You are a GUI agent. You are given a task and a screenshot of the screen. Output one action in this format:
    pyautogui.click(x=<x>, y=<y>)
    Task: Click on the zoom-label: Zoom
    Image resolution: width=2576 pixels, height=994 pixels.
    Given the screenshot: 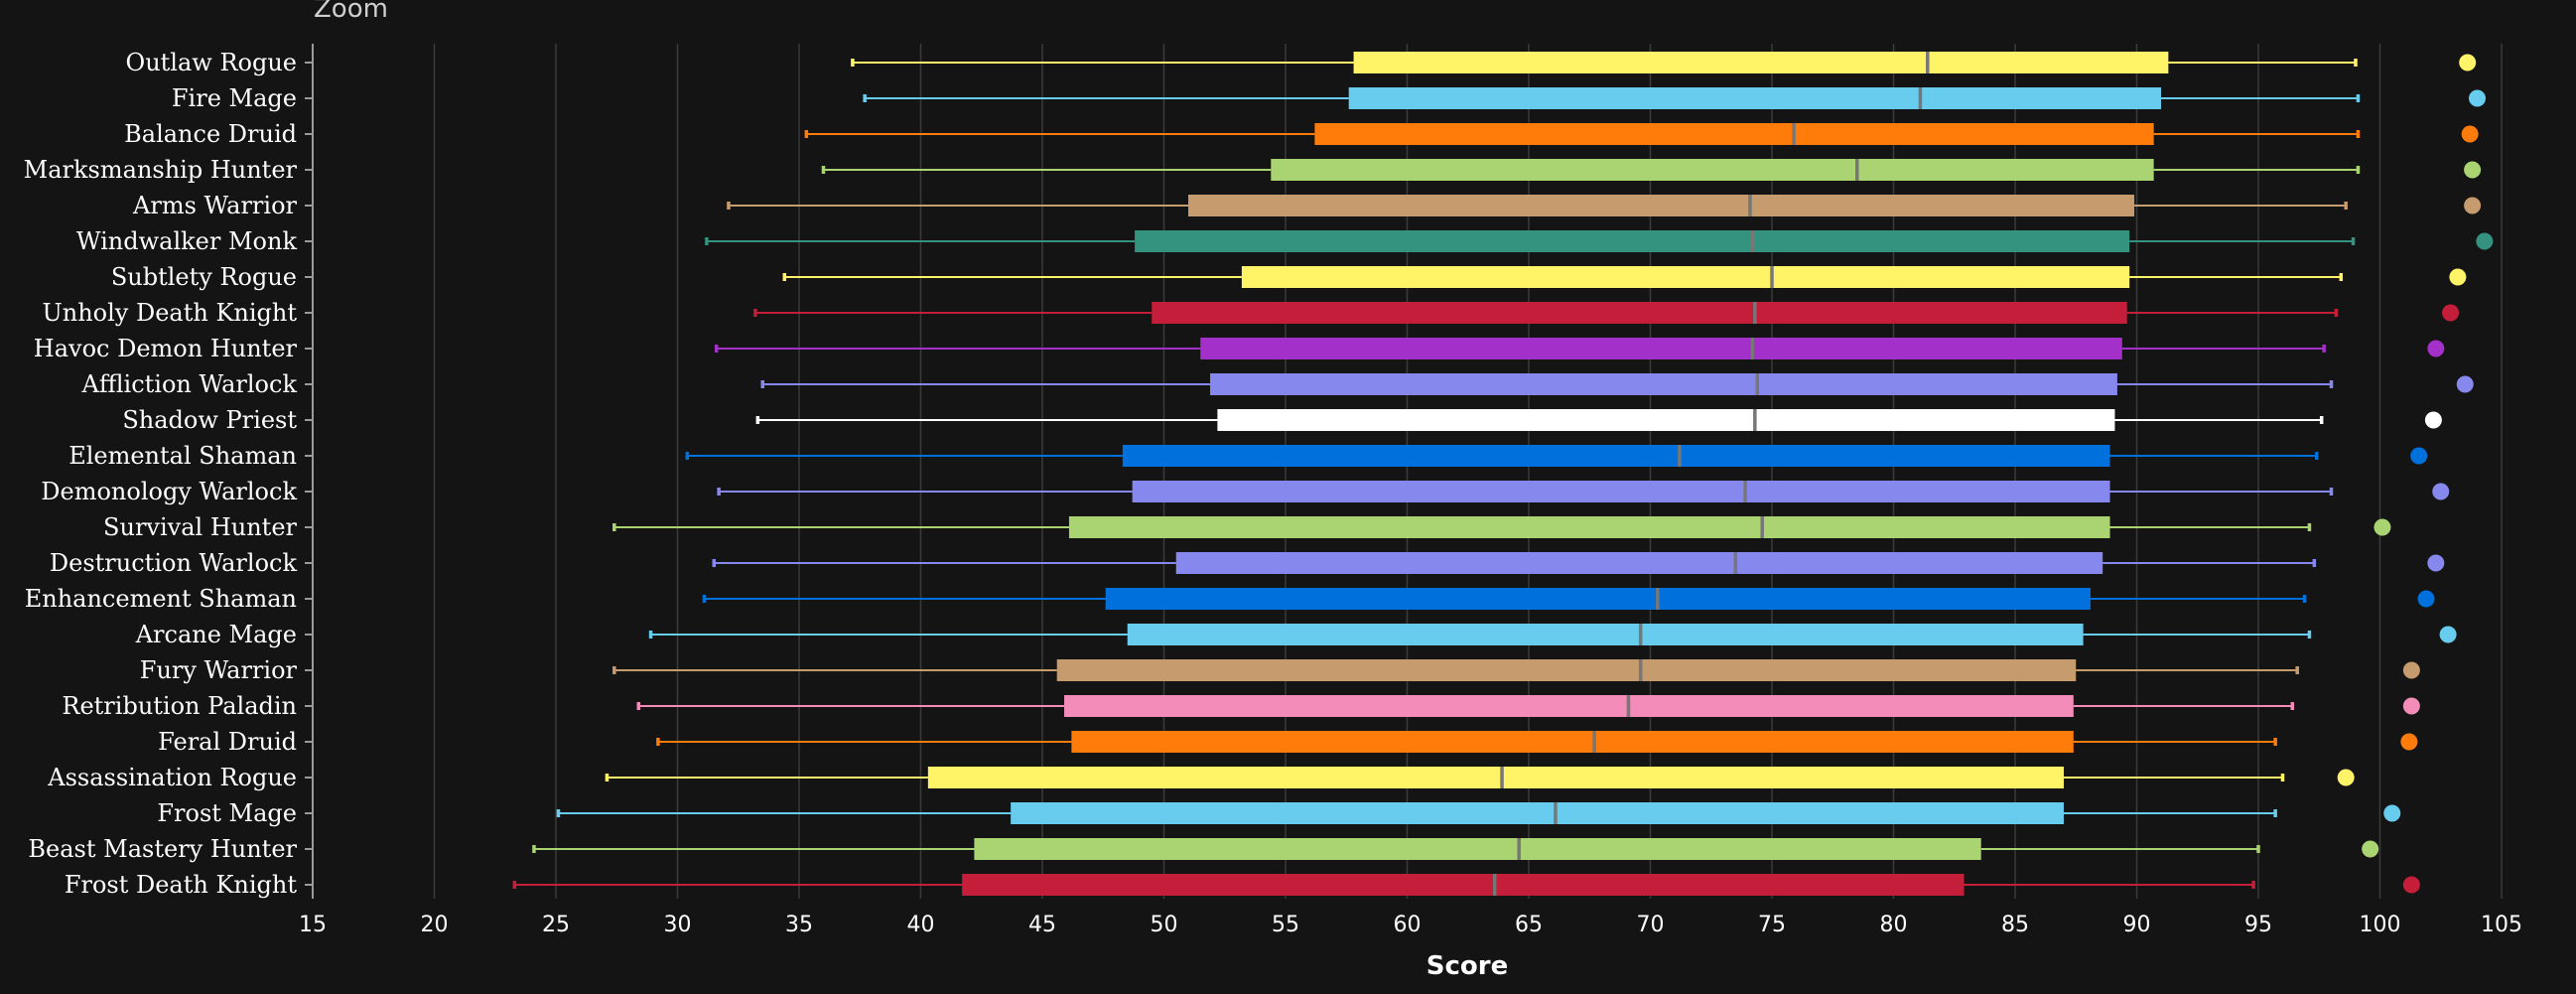 What is the action you would take?
    pyautogui.click(x=351, y=12)
    